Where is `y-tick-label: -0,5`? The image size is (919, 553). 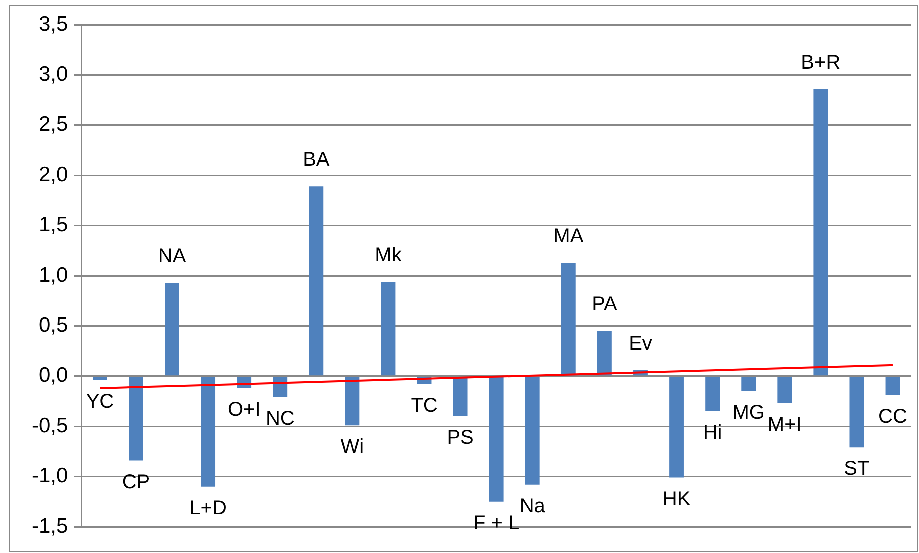 y-tick-label: -0,5 is located at coordinates (50, 426).